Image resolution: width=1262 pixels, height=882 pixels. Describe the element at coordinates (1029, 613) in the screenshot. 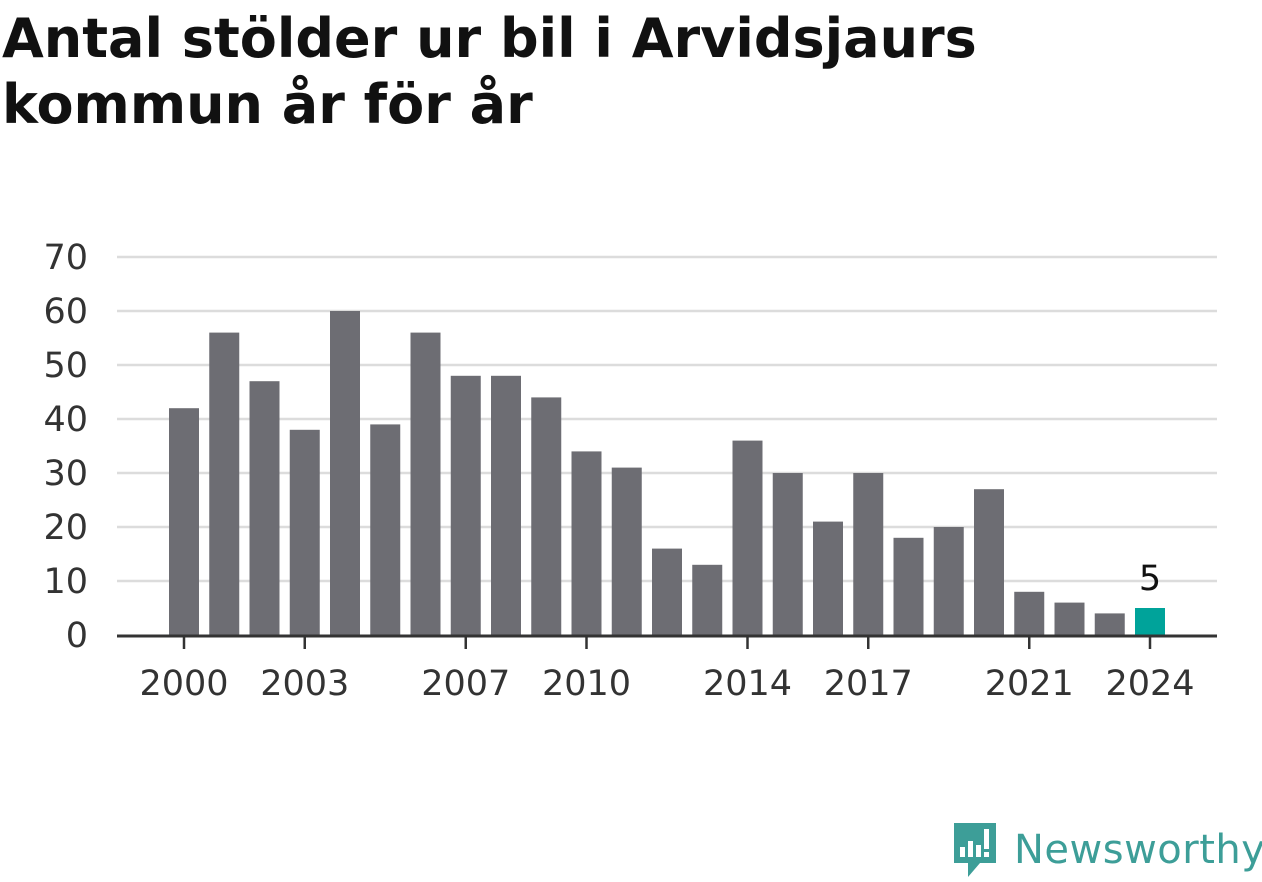

I see `bar-2021` at that location.